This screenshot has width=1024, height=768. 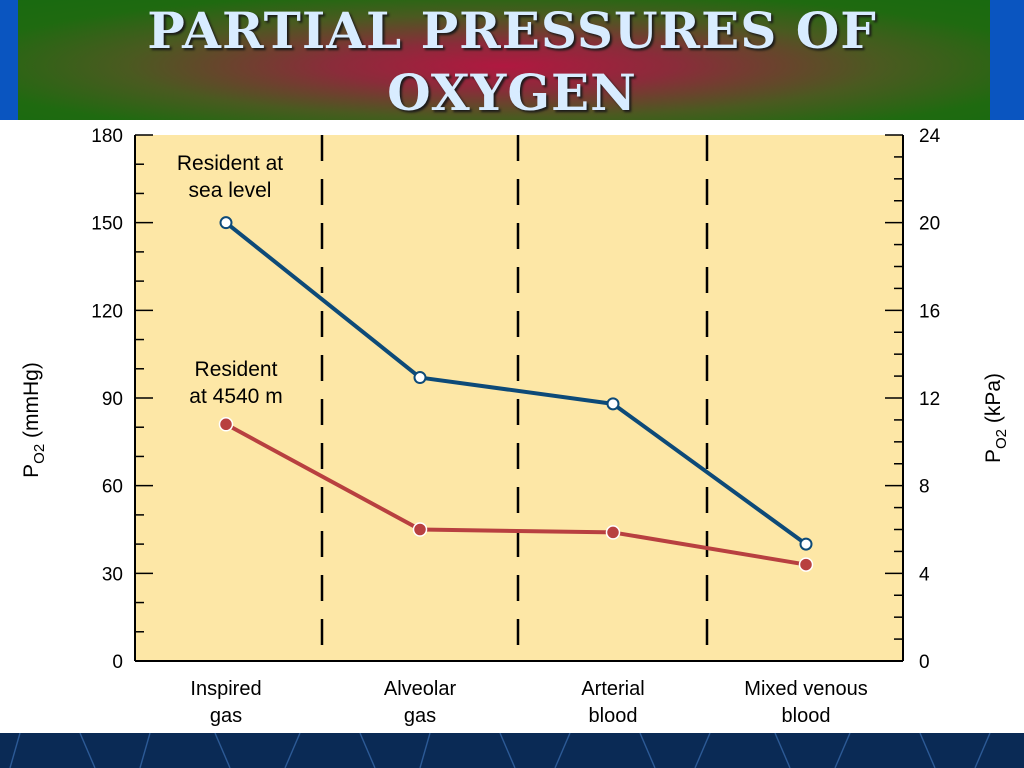 What do you see at coordinates (924, 487) in the screenshot?
I see `right-tick-label: 8` at bounding box center [924, 487].